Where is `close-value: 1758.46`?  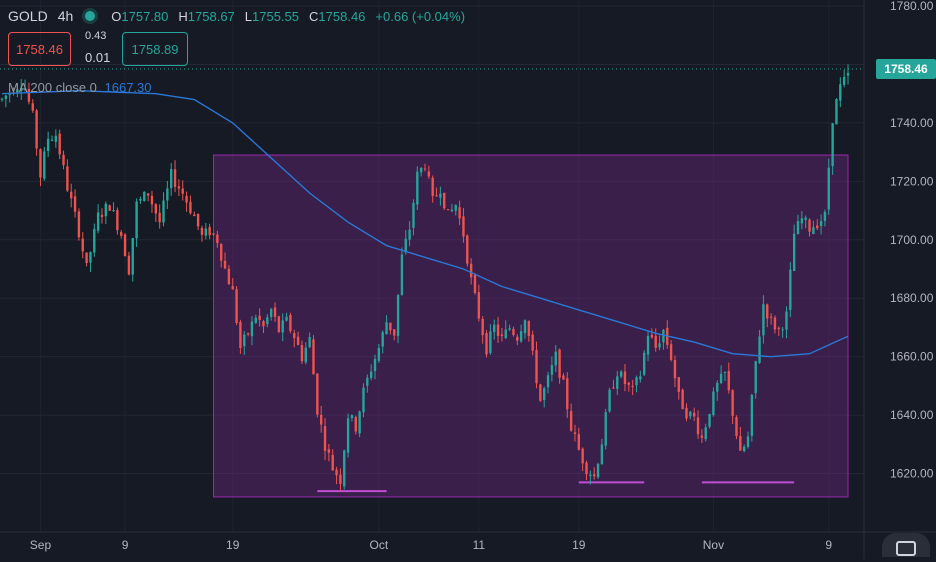
close-value: 1758.46 is located at coordinates (342, 16).